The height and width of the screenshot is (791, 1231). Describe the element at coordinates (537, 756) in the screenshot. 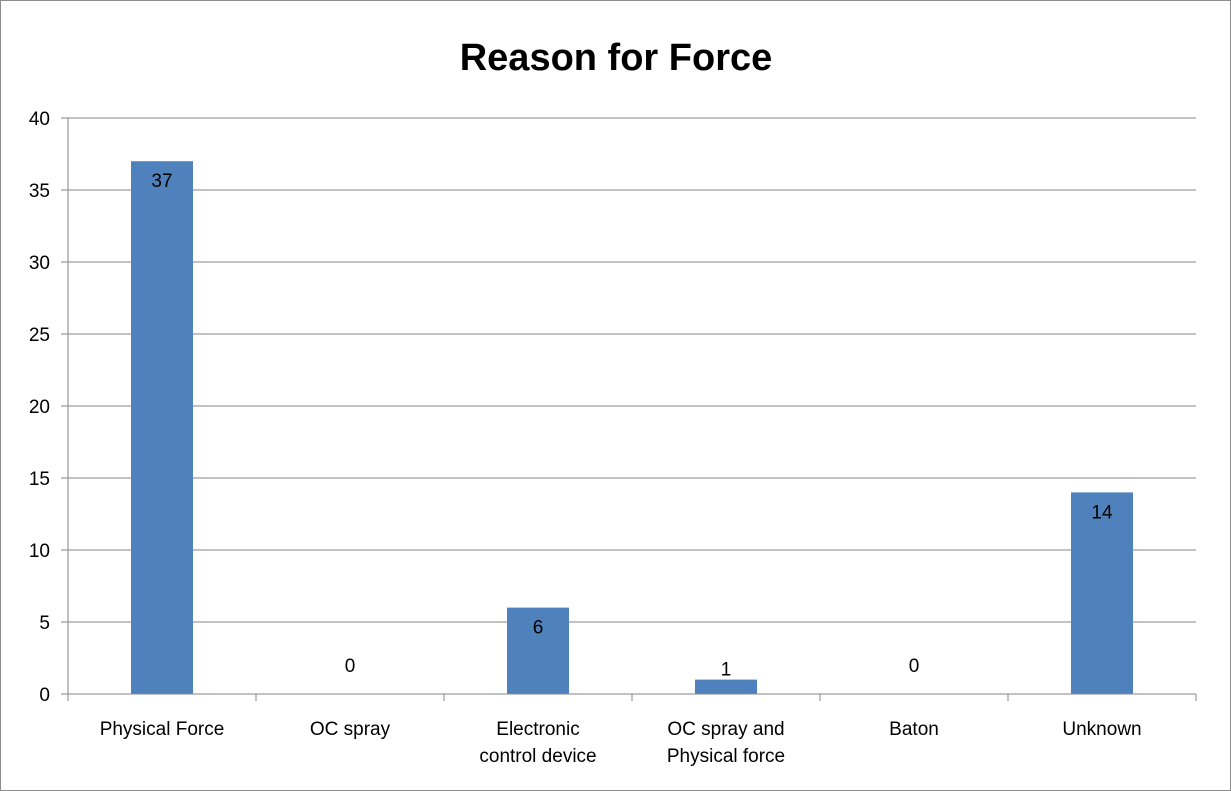

I see `x-tick-label: control device` at that location.